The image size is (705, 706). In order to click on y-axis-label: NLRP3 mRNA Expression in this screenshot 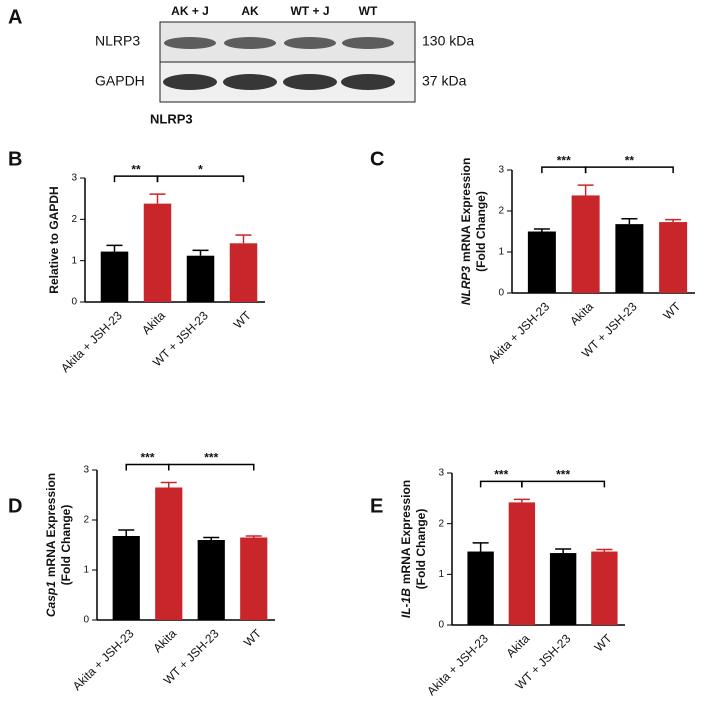, I will do `click(466, 232)`.